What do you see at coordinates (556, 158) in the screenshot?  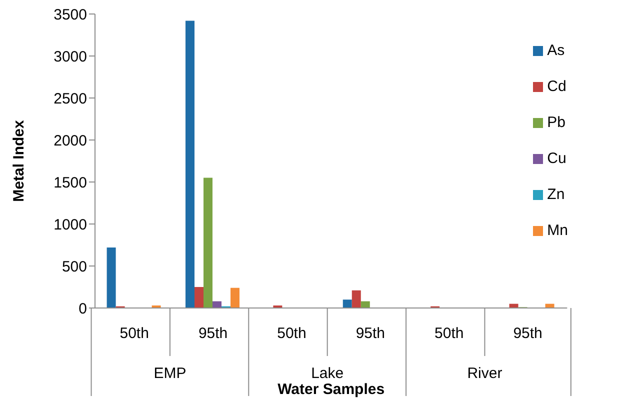 I see `legend-label: Cu` at bounding box center [556, 158].